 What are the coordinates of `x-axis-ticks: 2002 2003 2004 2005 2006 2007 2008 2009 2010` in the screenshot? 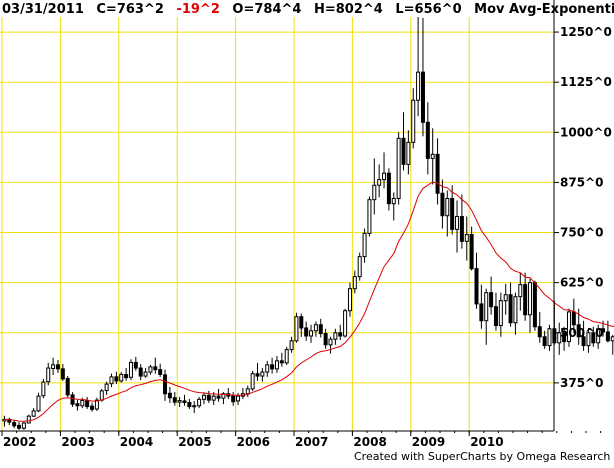 It's located at (301, 440).